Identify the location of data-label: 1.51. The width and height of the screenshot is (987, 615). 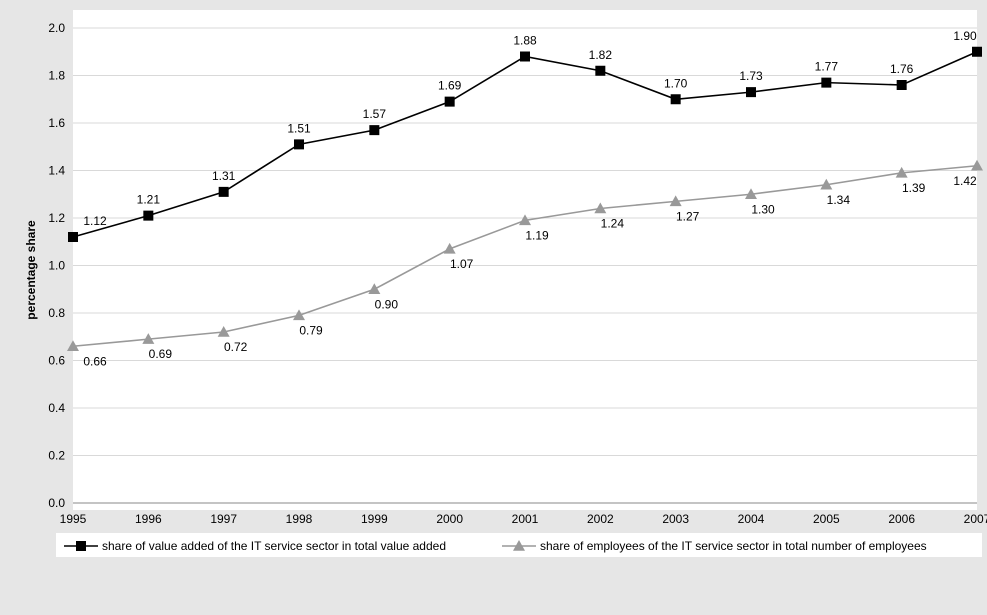
(299, 128).